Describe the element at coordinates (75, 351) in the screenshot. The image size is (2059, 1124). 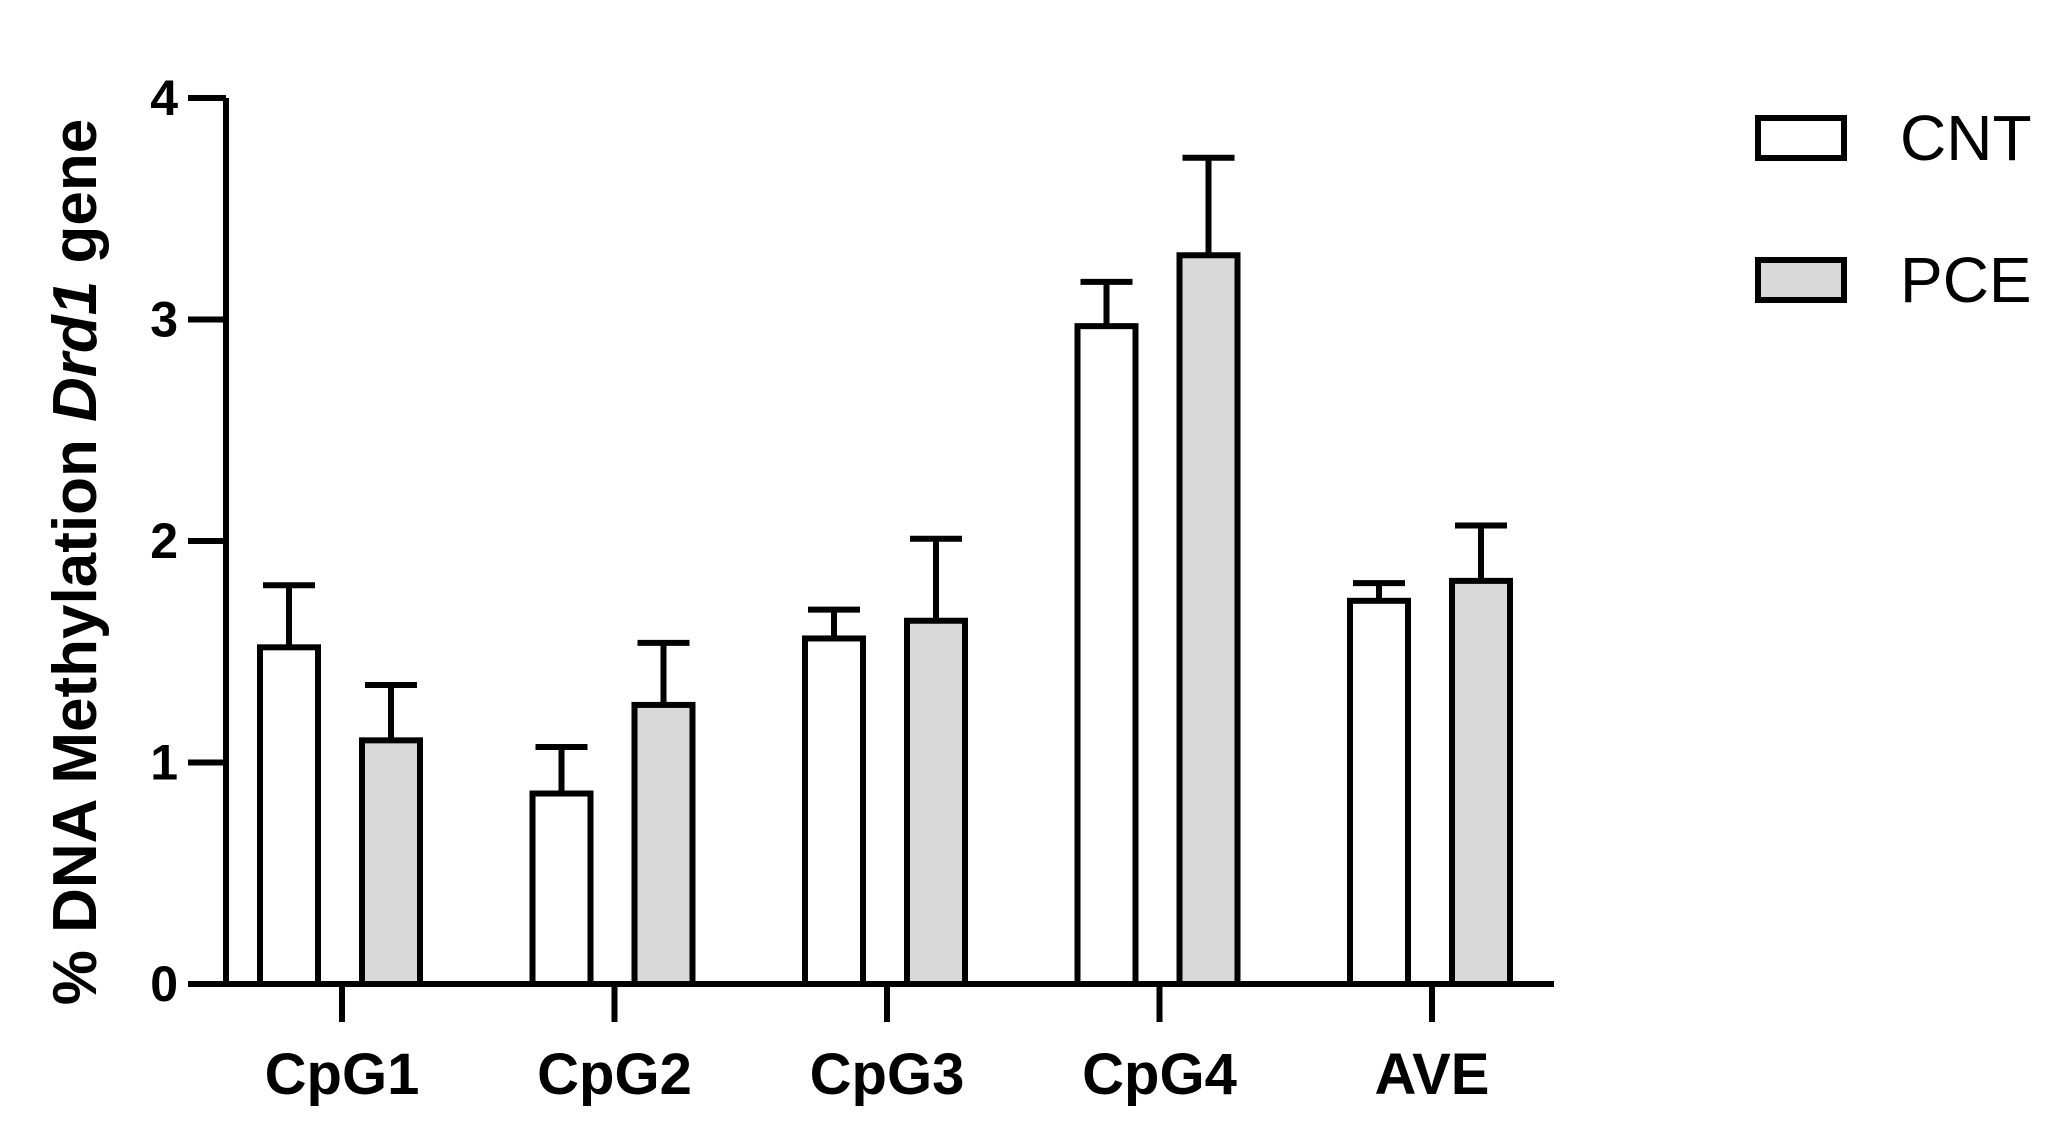
I see `y-axis-label-gene: Drd1` at that location.